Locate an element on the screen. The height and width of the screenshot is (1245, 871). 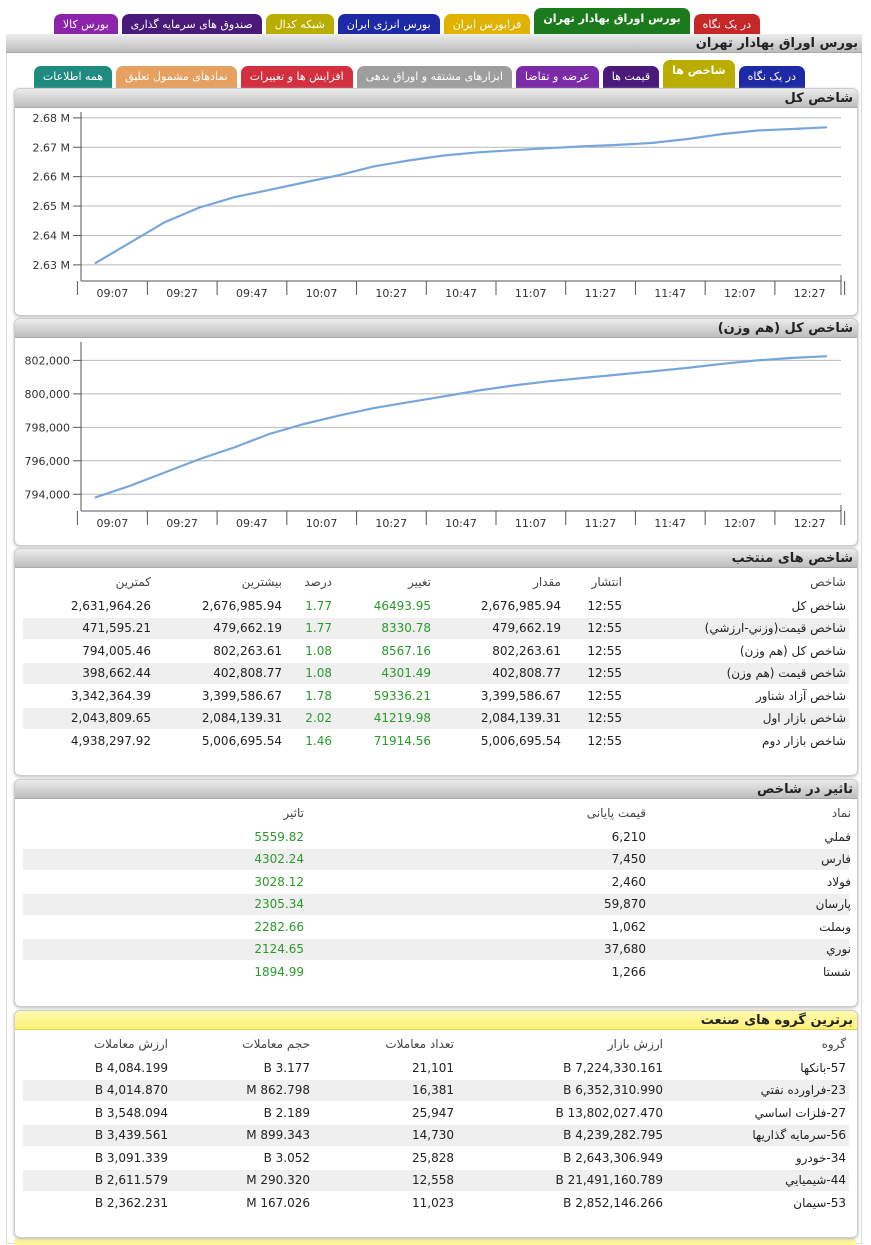
table-cell: 21,491,160.789 B is located at coordinates (609, 1180).